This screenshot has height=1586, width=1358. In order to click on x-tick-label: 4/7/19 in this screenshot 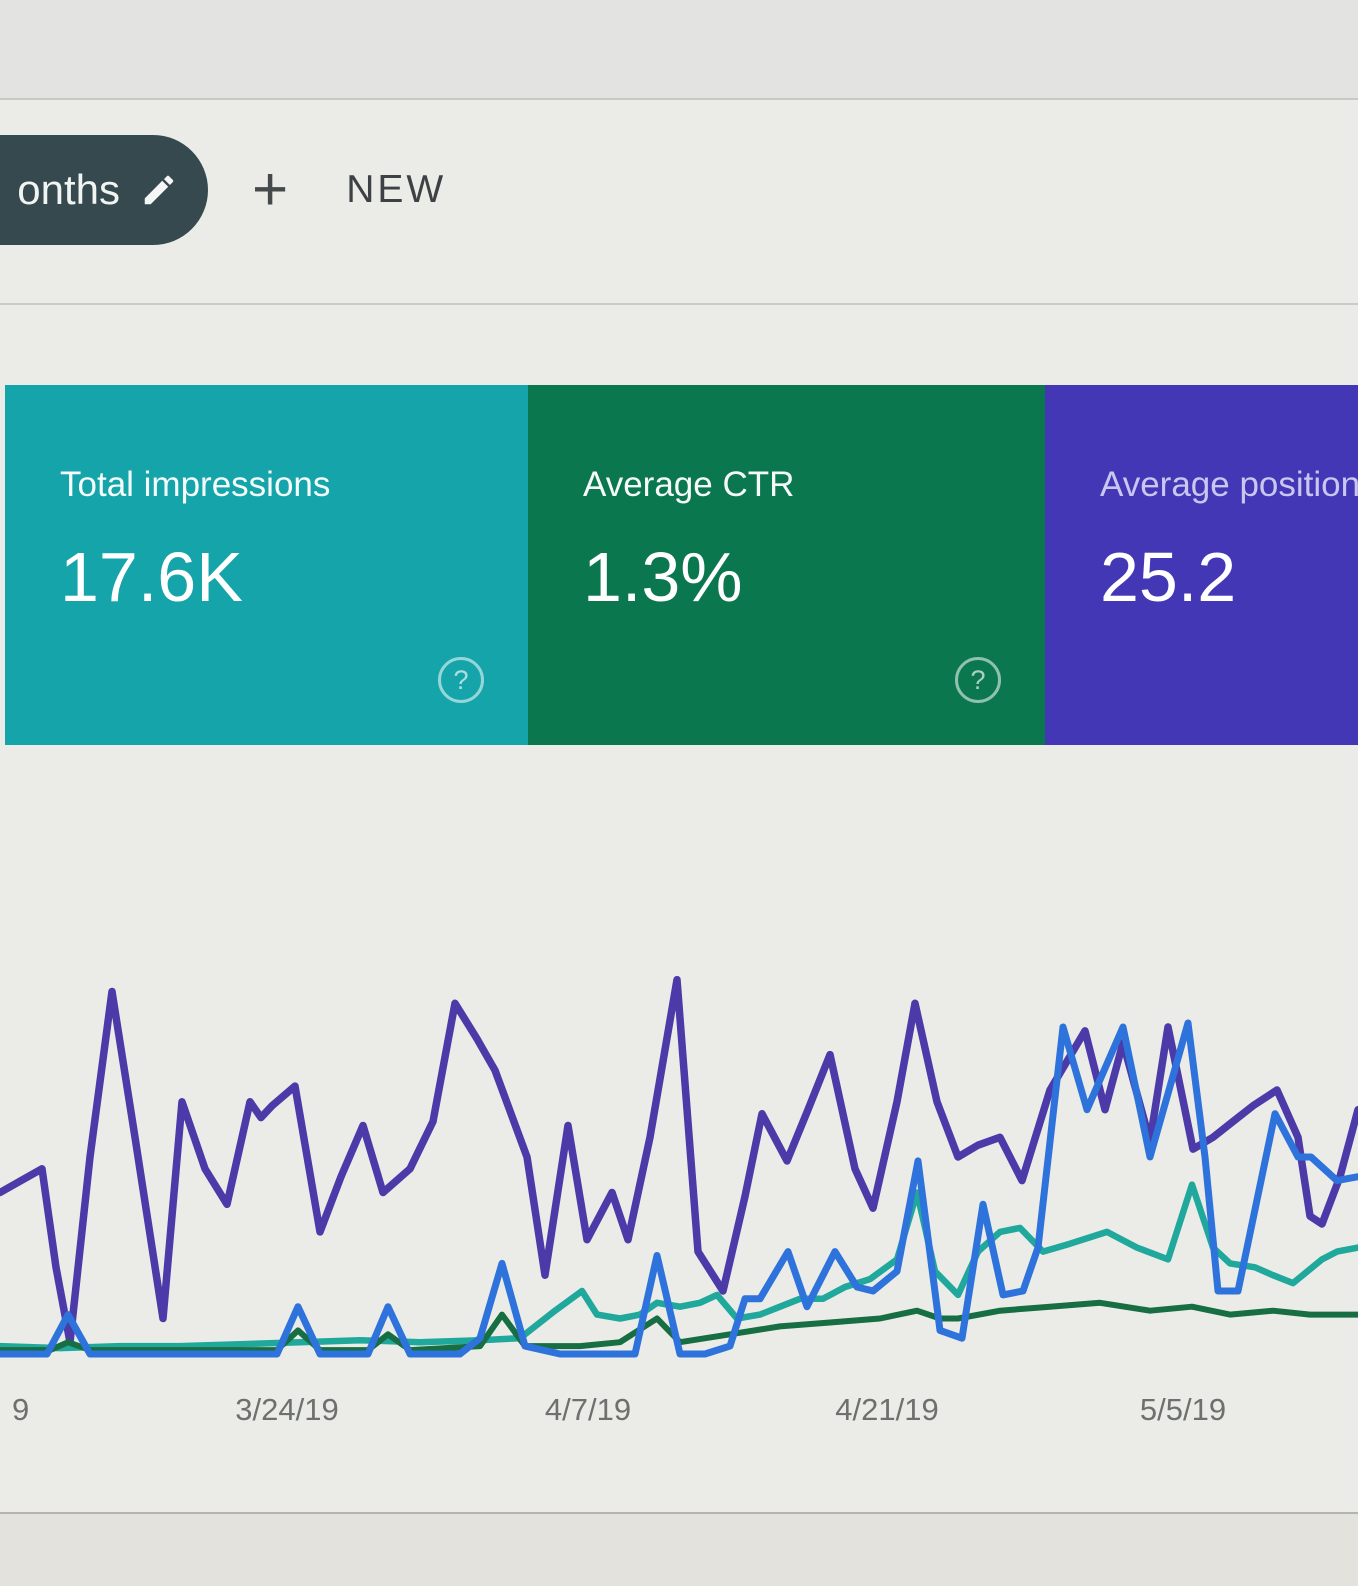, I will do `click(588, 1409)`.